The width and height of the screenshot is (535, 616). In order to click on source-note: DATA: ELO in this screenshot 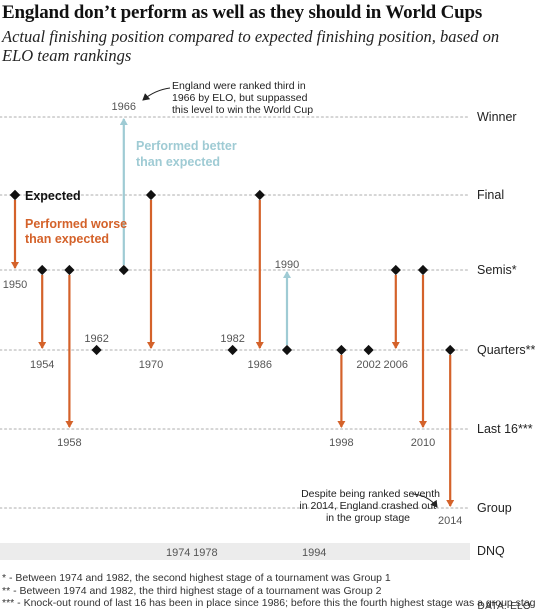, I will do `click(504, 606)`.